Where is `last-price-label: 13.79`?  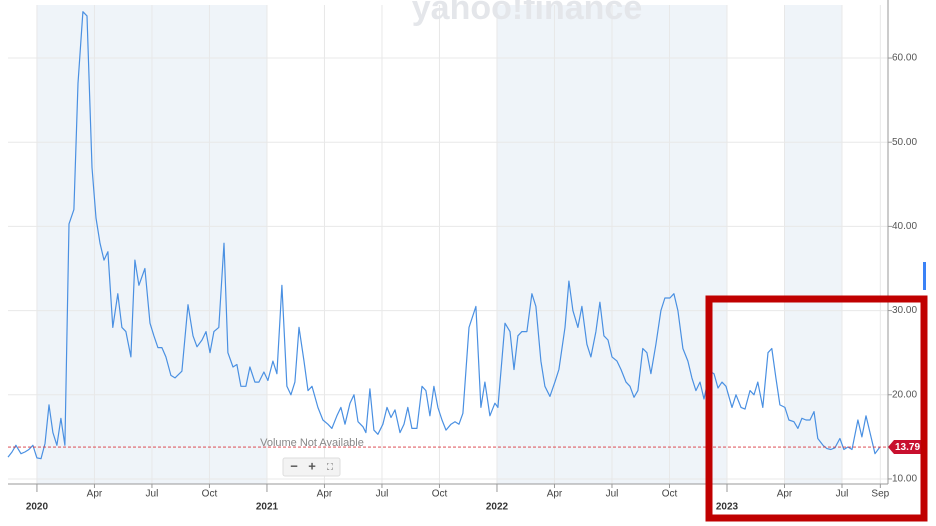
last-price-label: 13.79 is located at coordinates (907, 447).